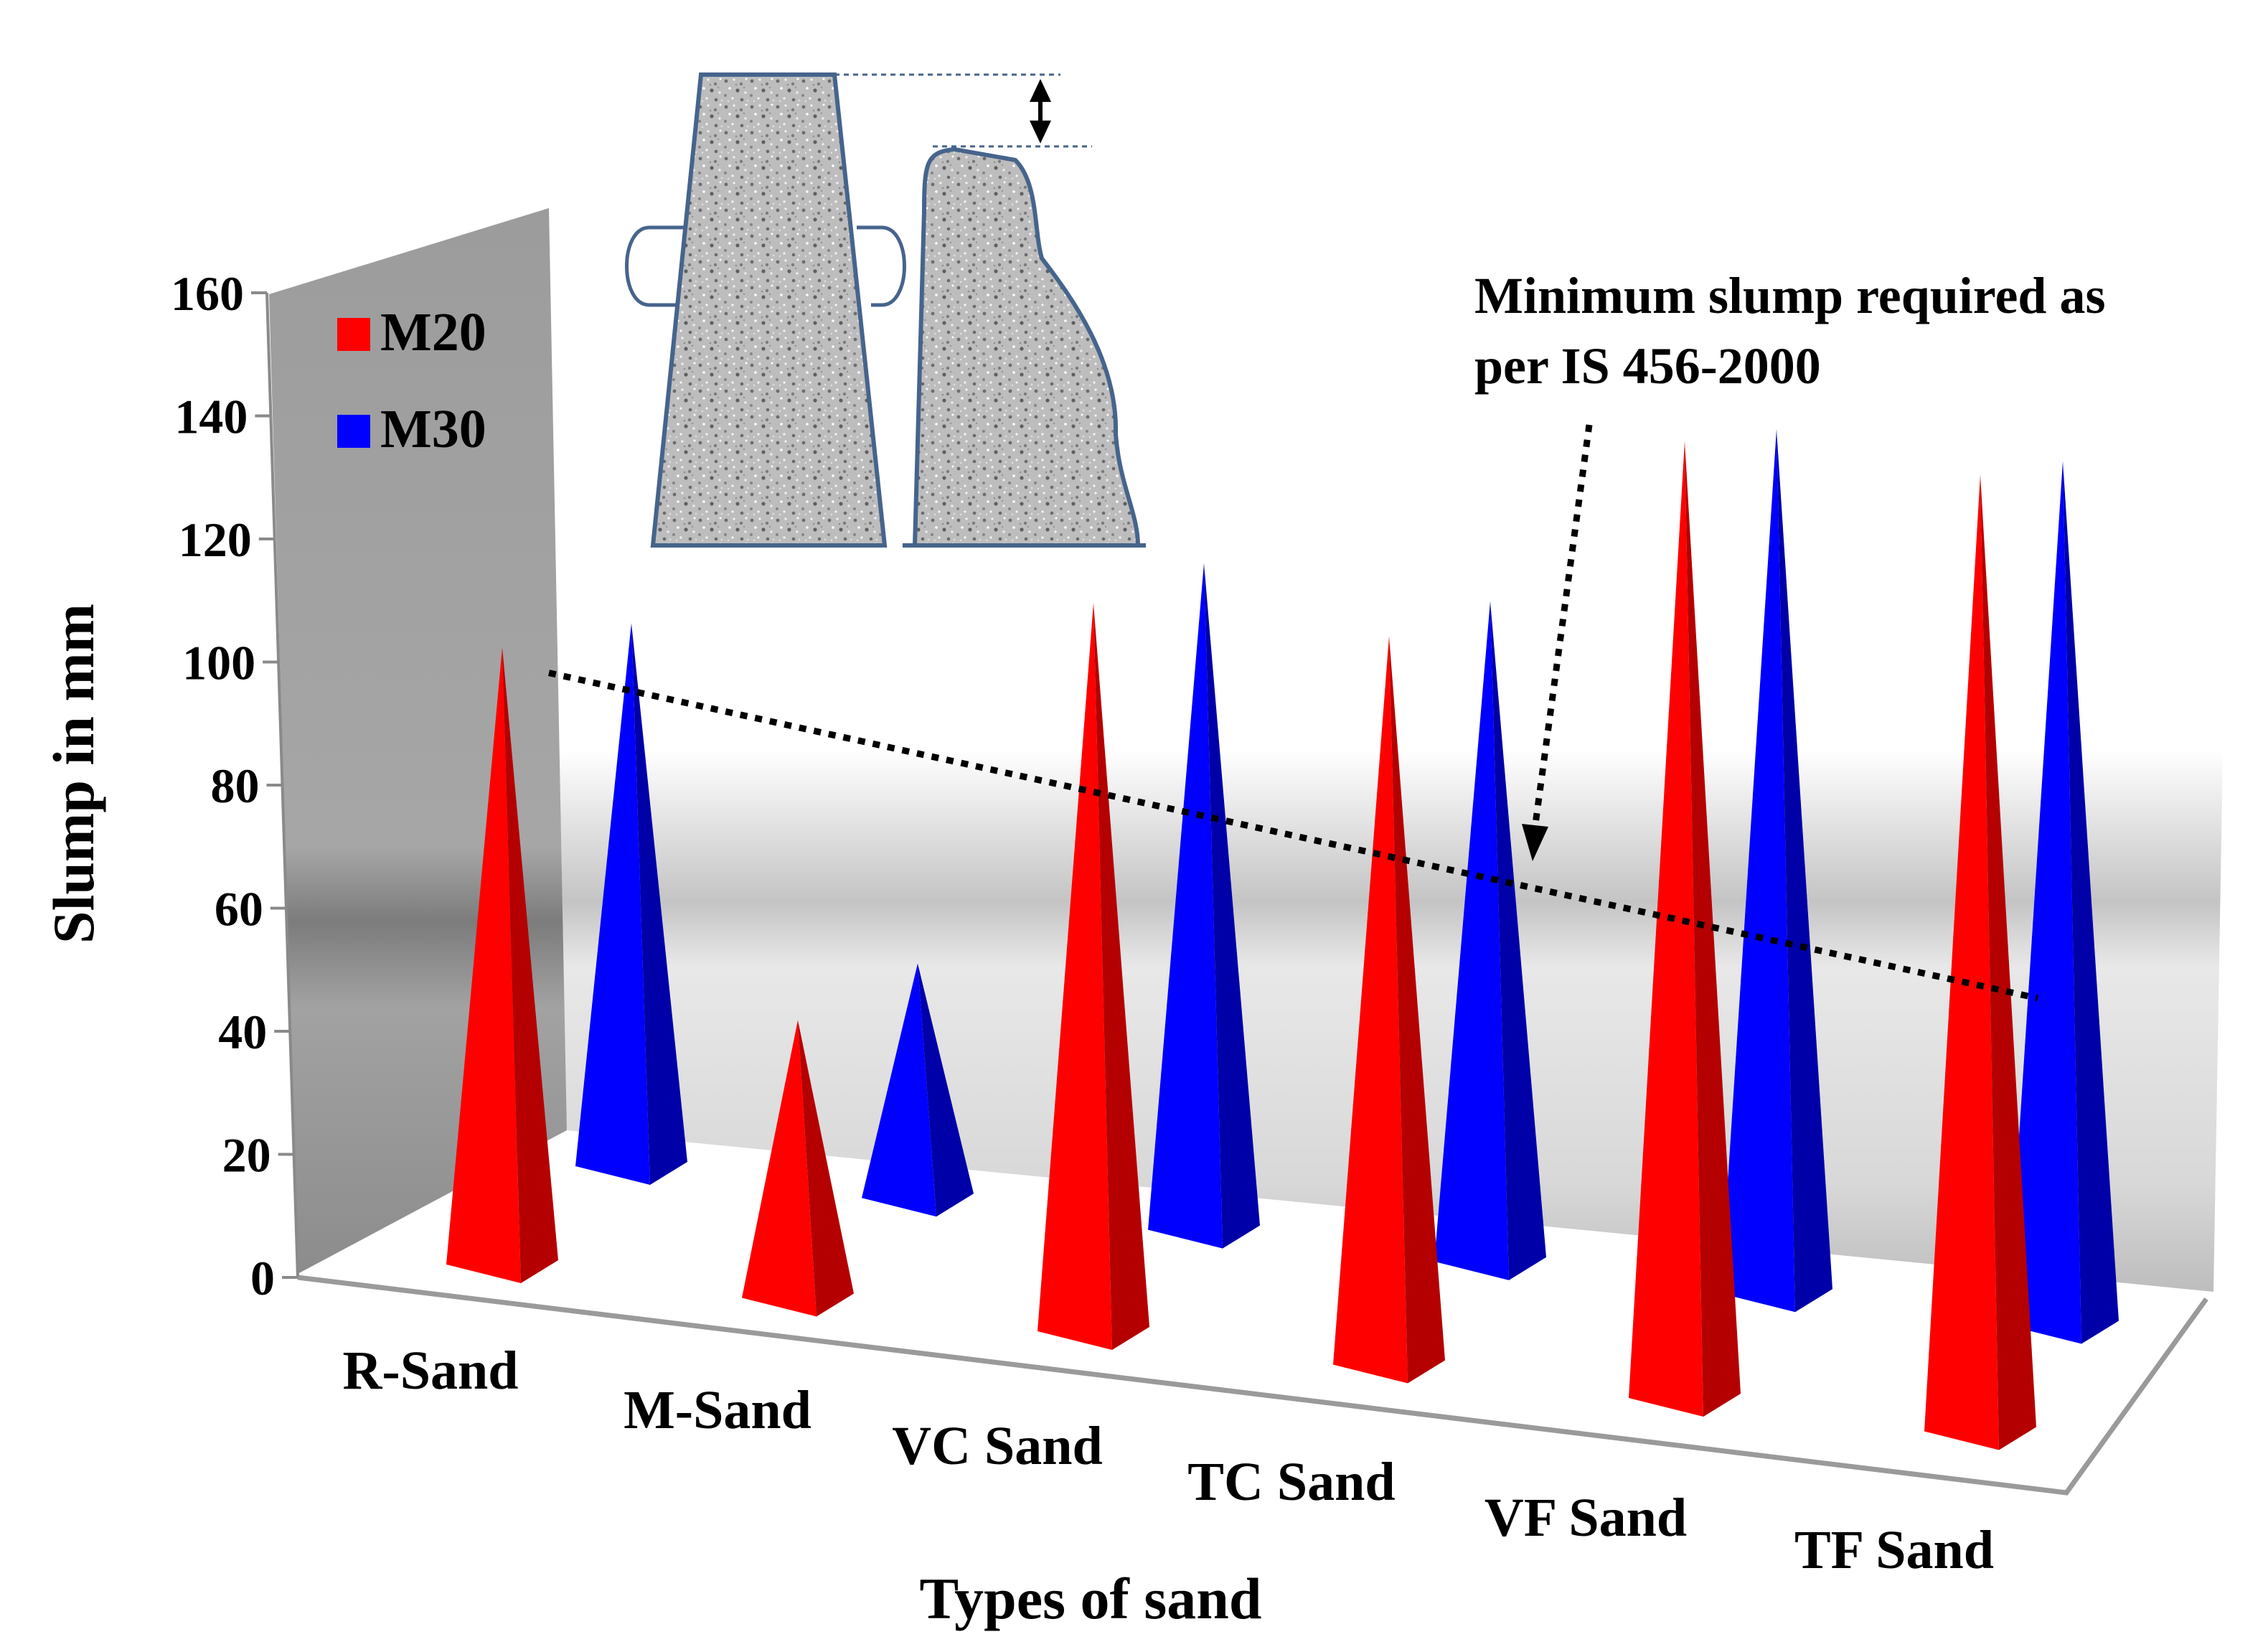 Image resolution: width=2268 pixels, height=1647 pixels. I want to click on annotation-line-2: per IS 456-2000, so click(1647, 366).